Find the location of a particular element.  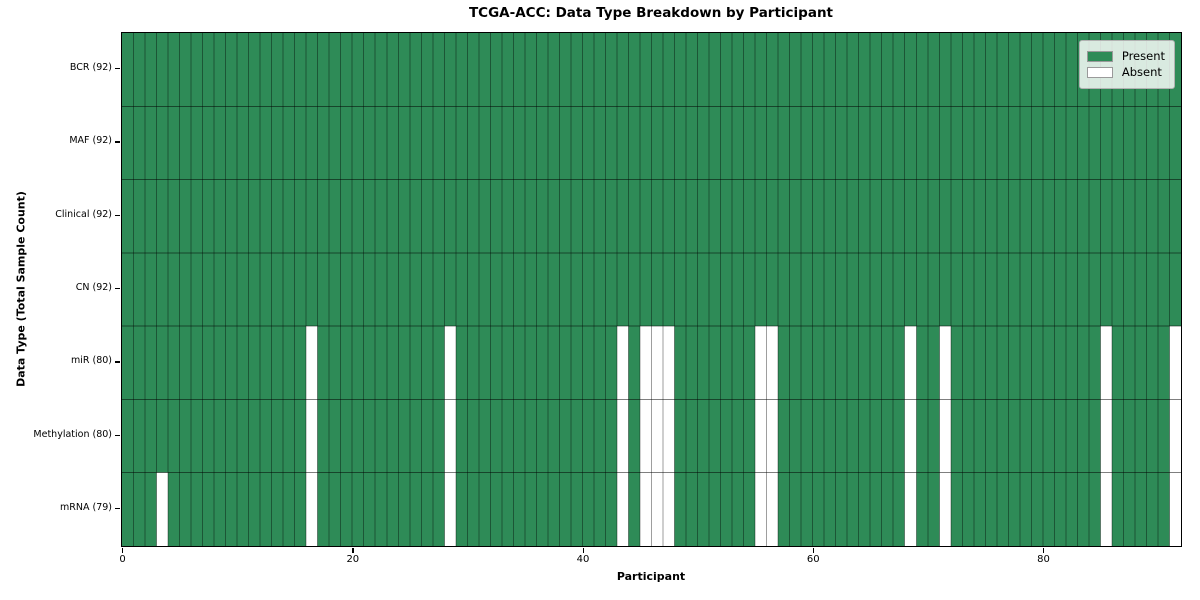

legend-swatch-present-icon is located at coordinates (1099, 56).